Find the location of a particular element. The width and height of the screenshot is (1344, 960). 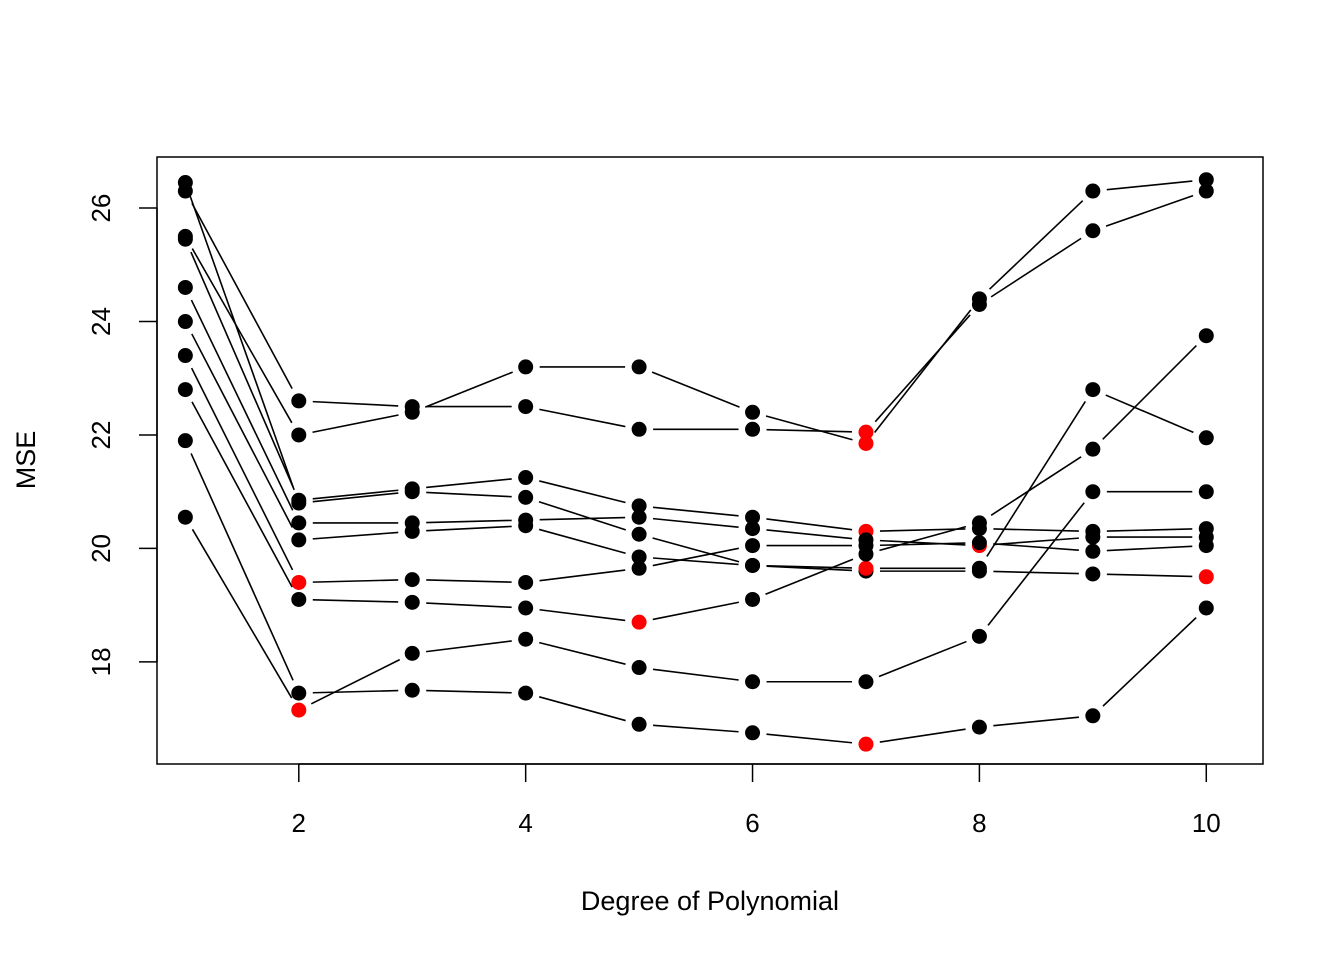

x-tick-label-10: 10 is located at coordinates (1206, 823).